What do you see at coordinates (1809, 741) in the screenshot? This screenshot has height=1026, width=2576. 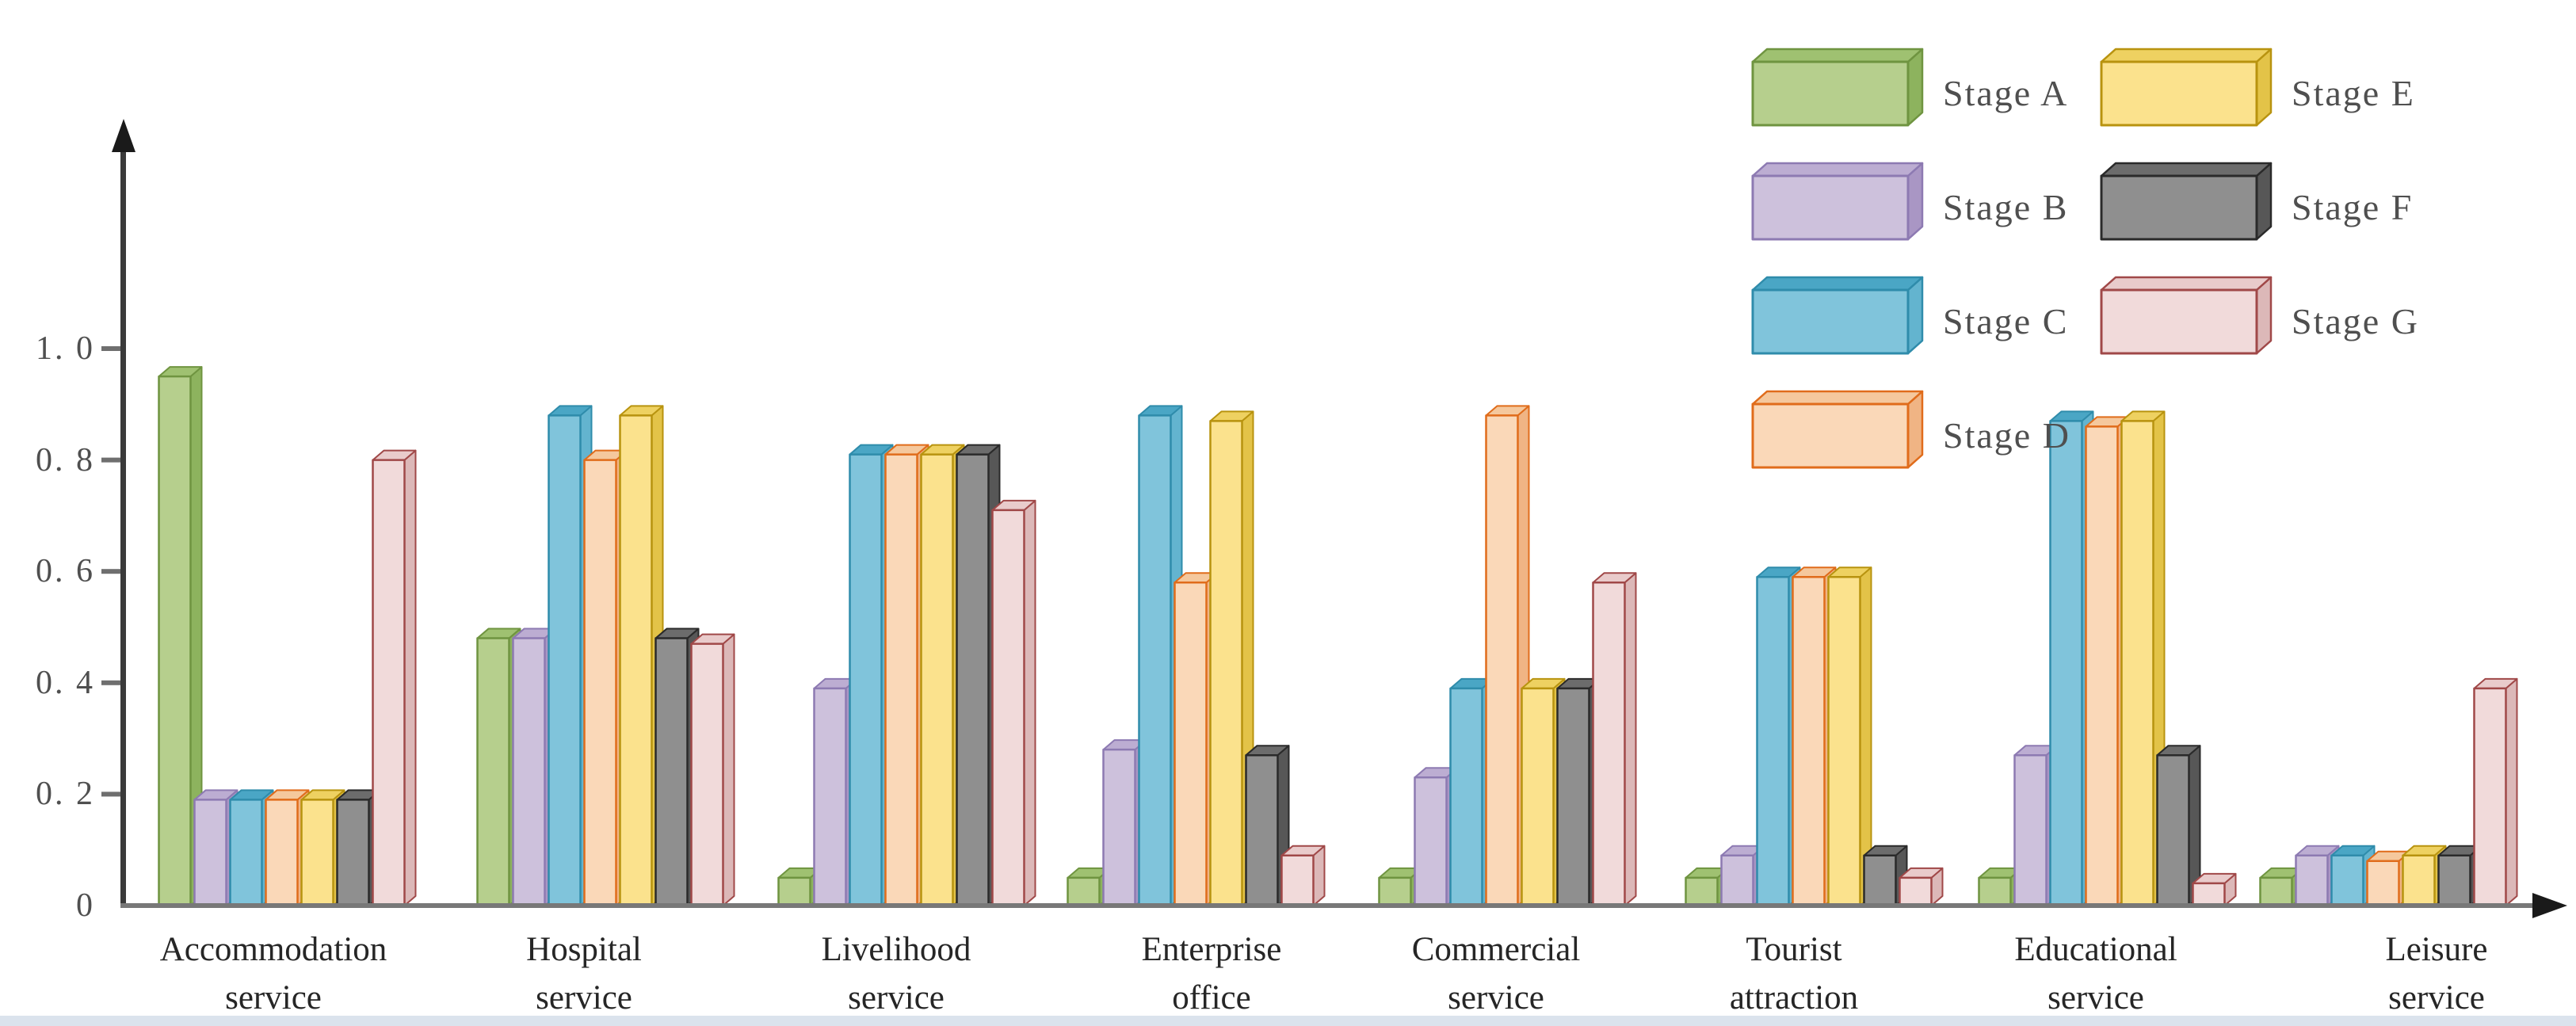 I see `bar-stage-d-tourist-attraction` at bounding box center [1809, 741].